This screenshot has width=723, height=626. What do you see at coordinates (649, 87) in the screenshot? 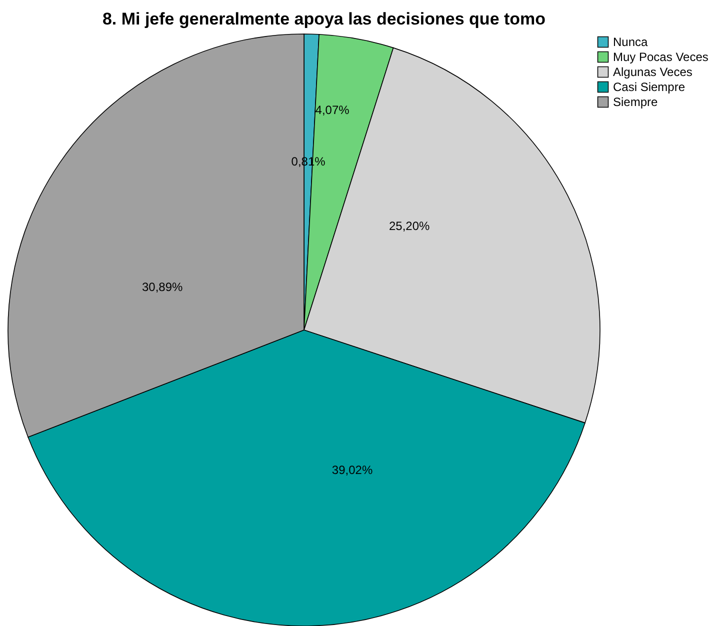
I see `legend-label: Casi Siempre` at bounding box center [649, 87].